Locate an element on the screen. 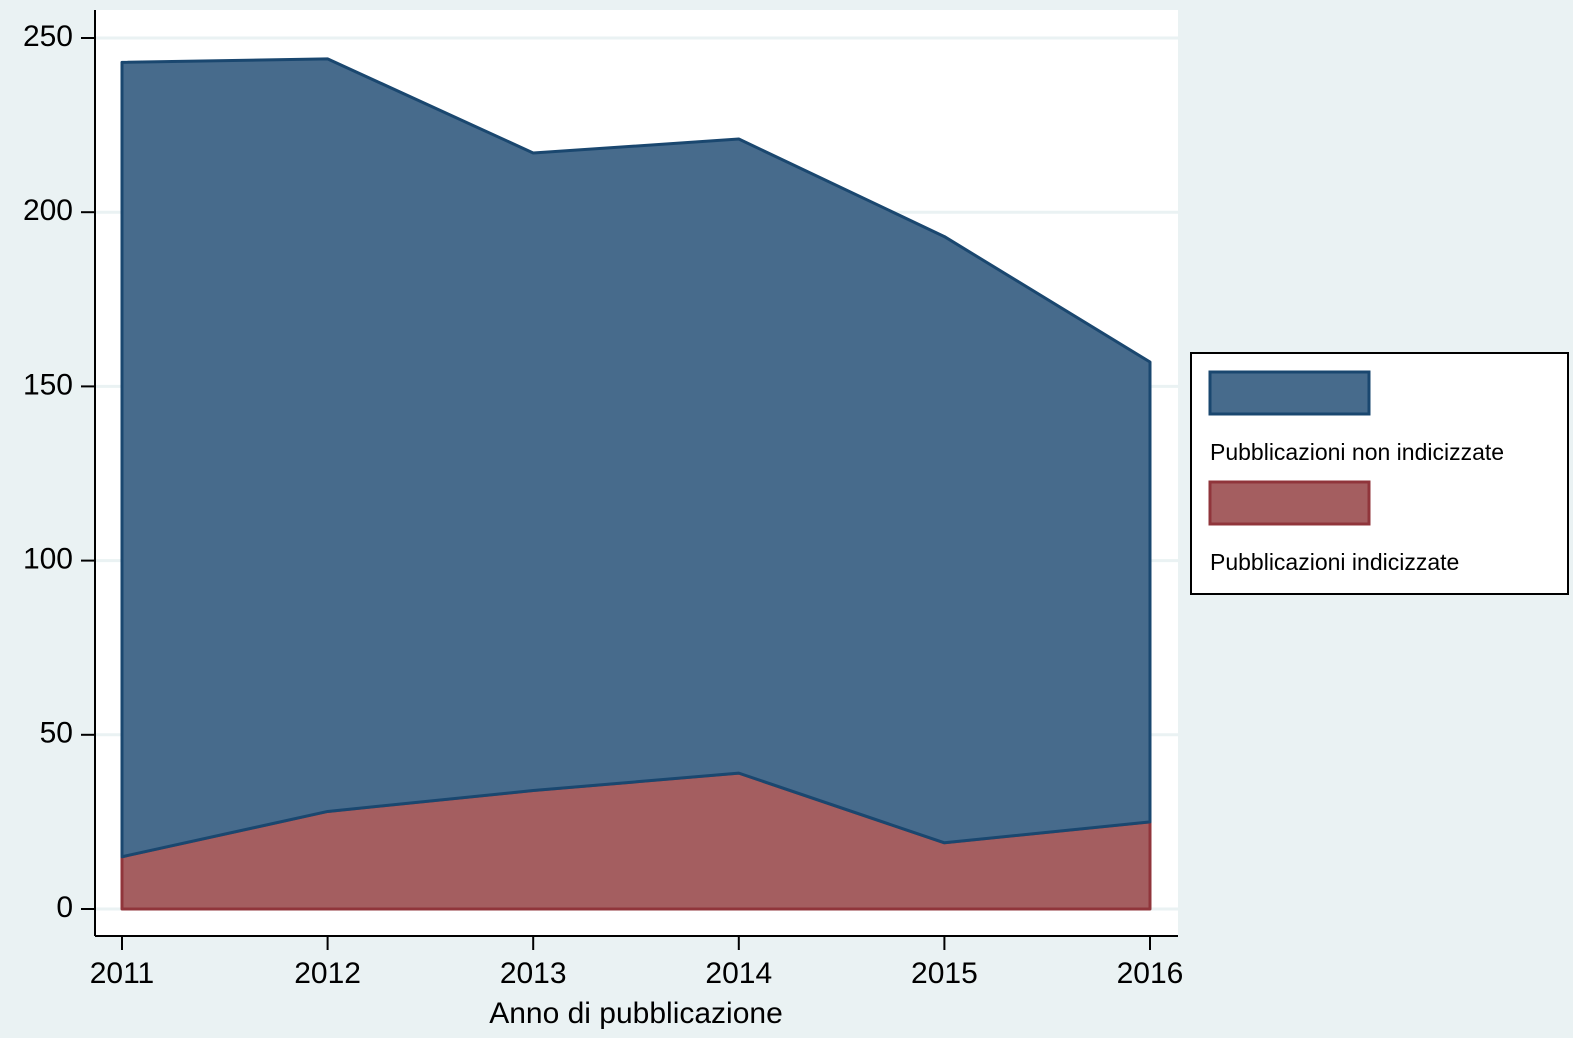 The image size is (1573, 1038). x-tick-label: 2016 is located at coordinates (1150, 973).